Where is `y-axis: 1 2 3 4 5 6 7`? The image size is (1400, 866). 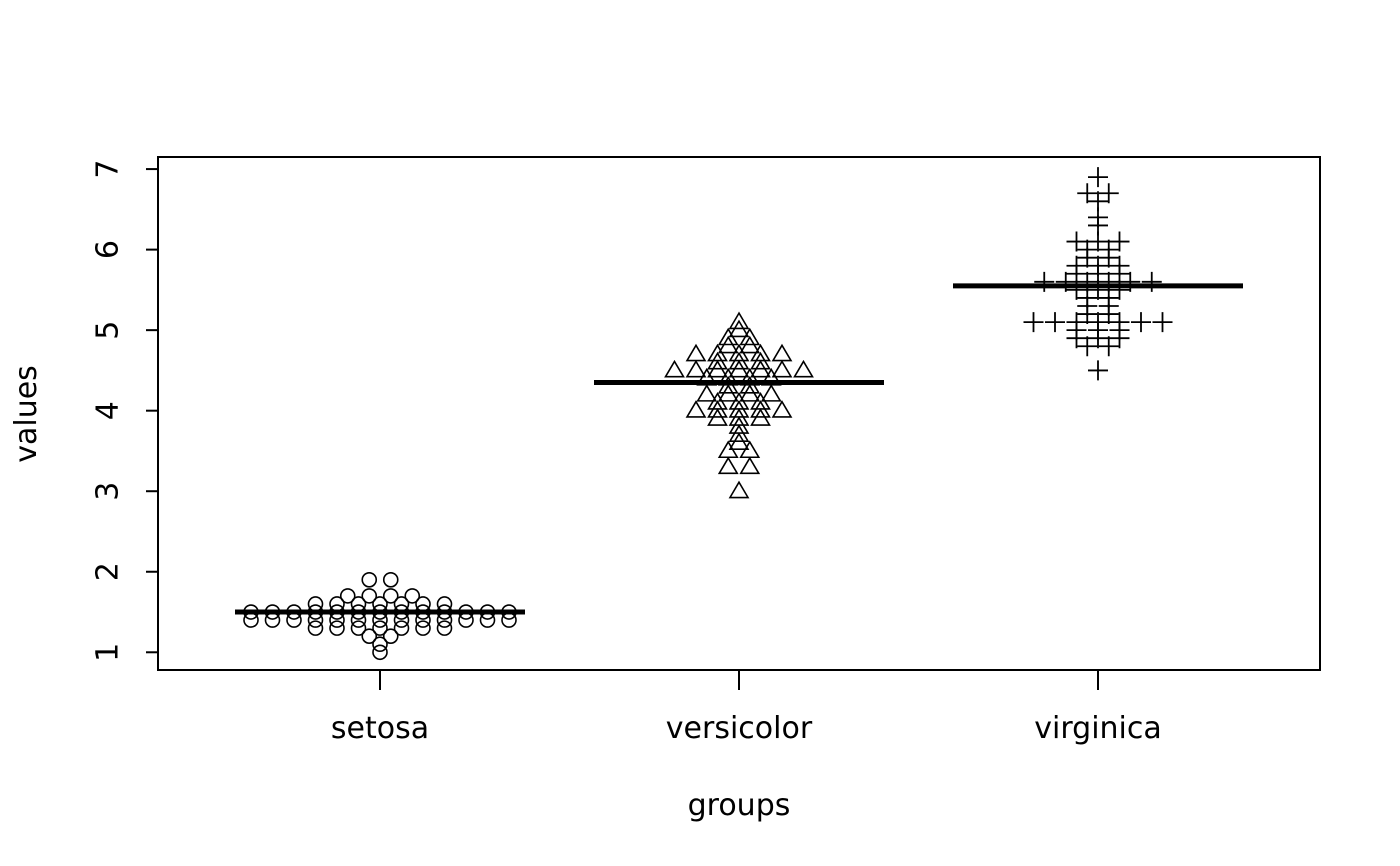 y-axis: 1 2 3 4 5 6 7 is located at coordinates (125, 411).